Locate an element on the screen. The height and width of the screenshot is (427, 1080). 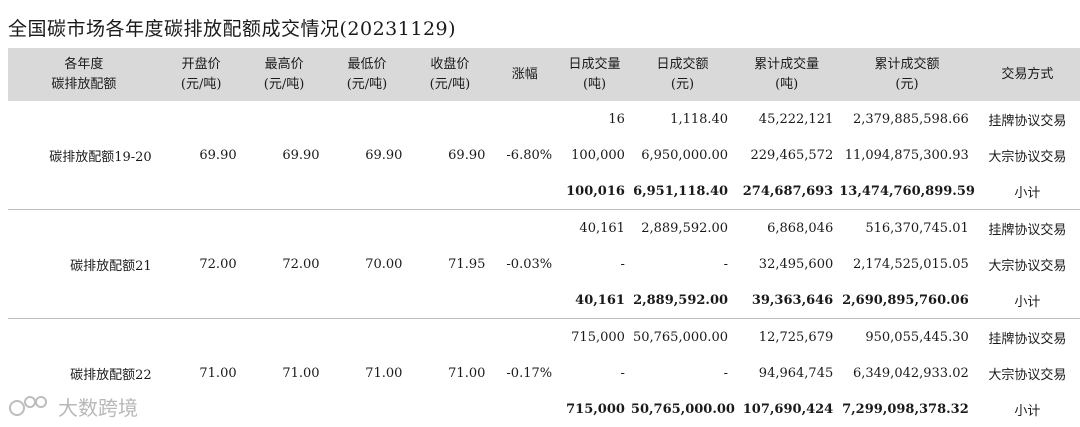
cumulative-amount-cell: 6,349,042,933.02 is located at coordinates (910, 373).